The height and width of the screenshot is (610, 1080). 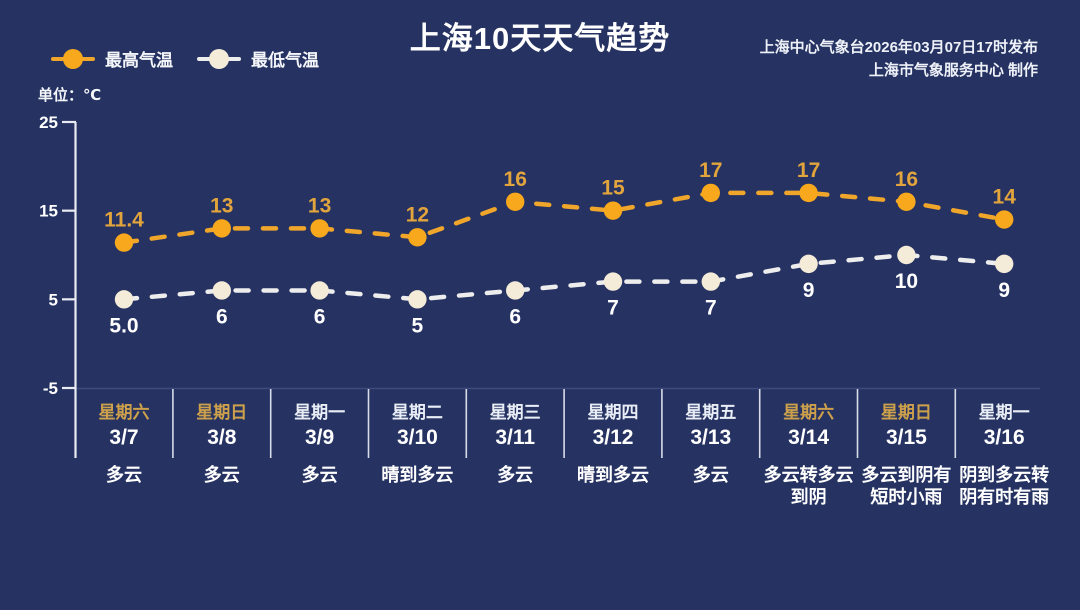 What do you see at coordinates (711, 412) in the screenshot?
I see `weekday-label: 星期五` at bounding box center [711, 412].